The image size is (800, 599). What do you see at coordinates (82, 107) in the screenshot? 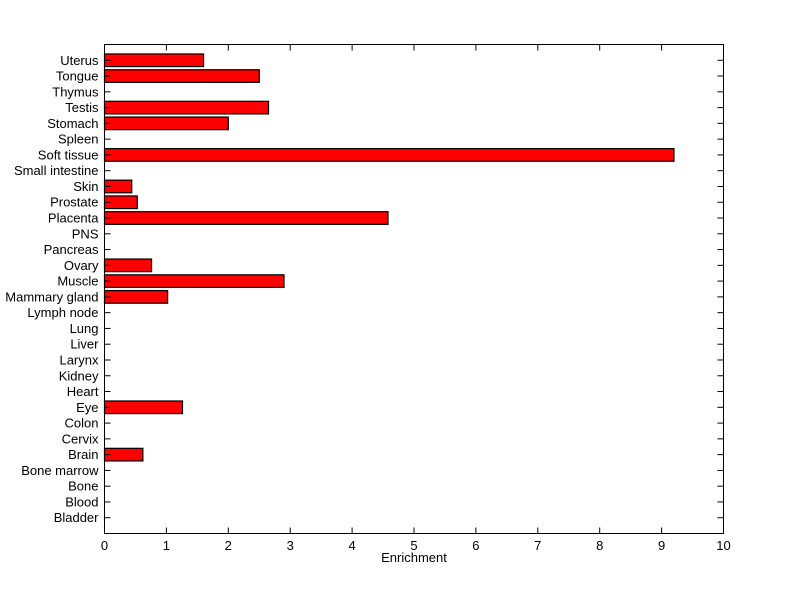
I see `category-label: Testis` at bounding box center [82, 107].